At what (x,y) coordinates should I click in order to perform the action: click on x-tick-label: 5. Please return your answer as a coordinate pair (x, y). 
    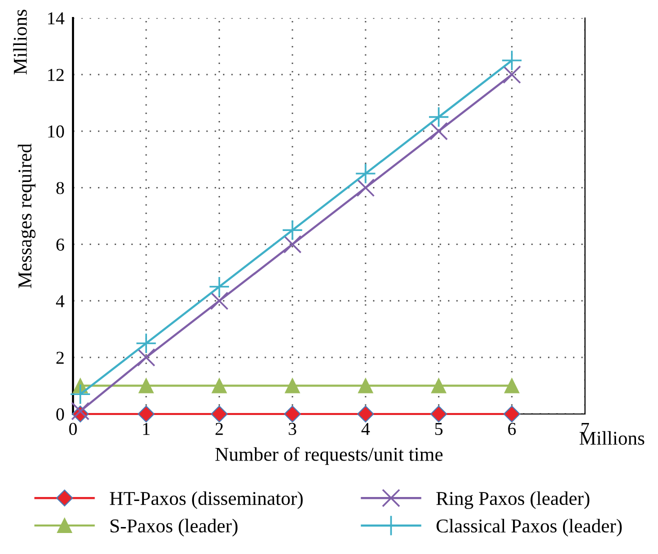
    Looking at the image, I should click on (439, 429).